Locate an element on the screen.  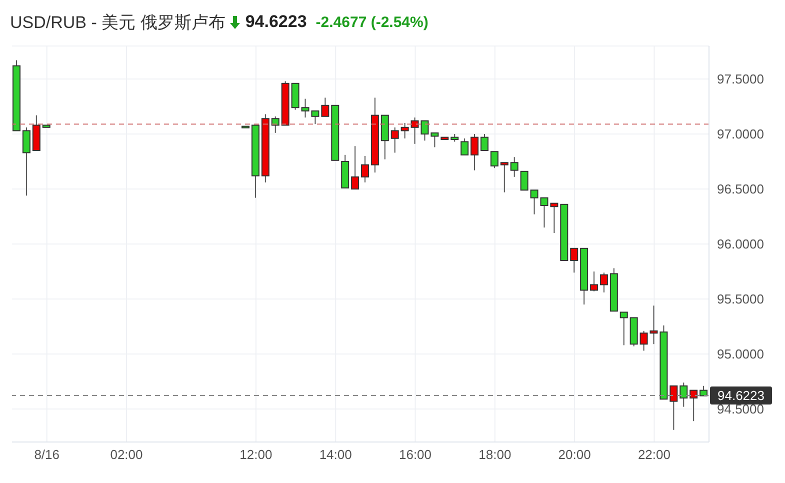
text: -2.4677 (-2.54%) is located at coordinates (372, 22).